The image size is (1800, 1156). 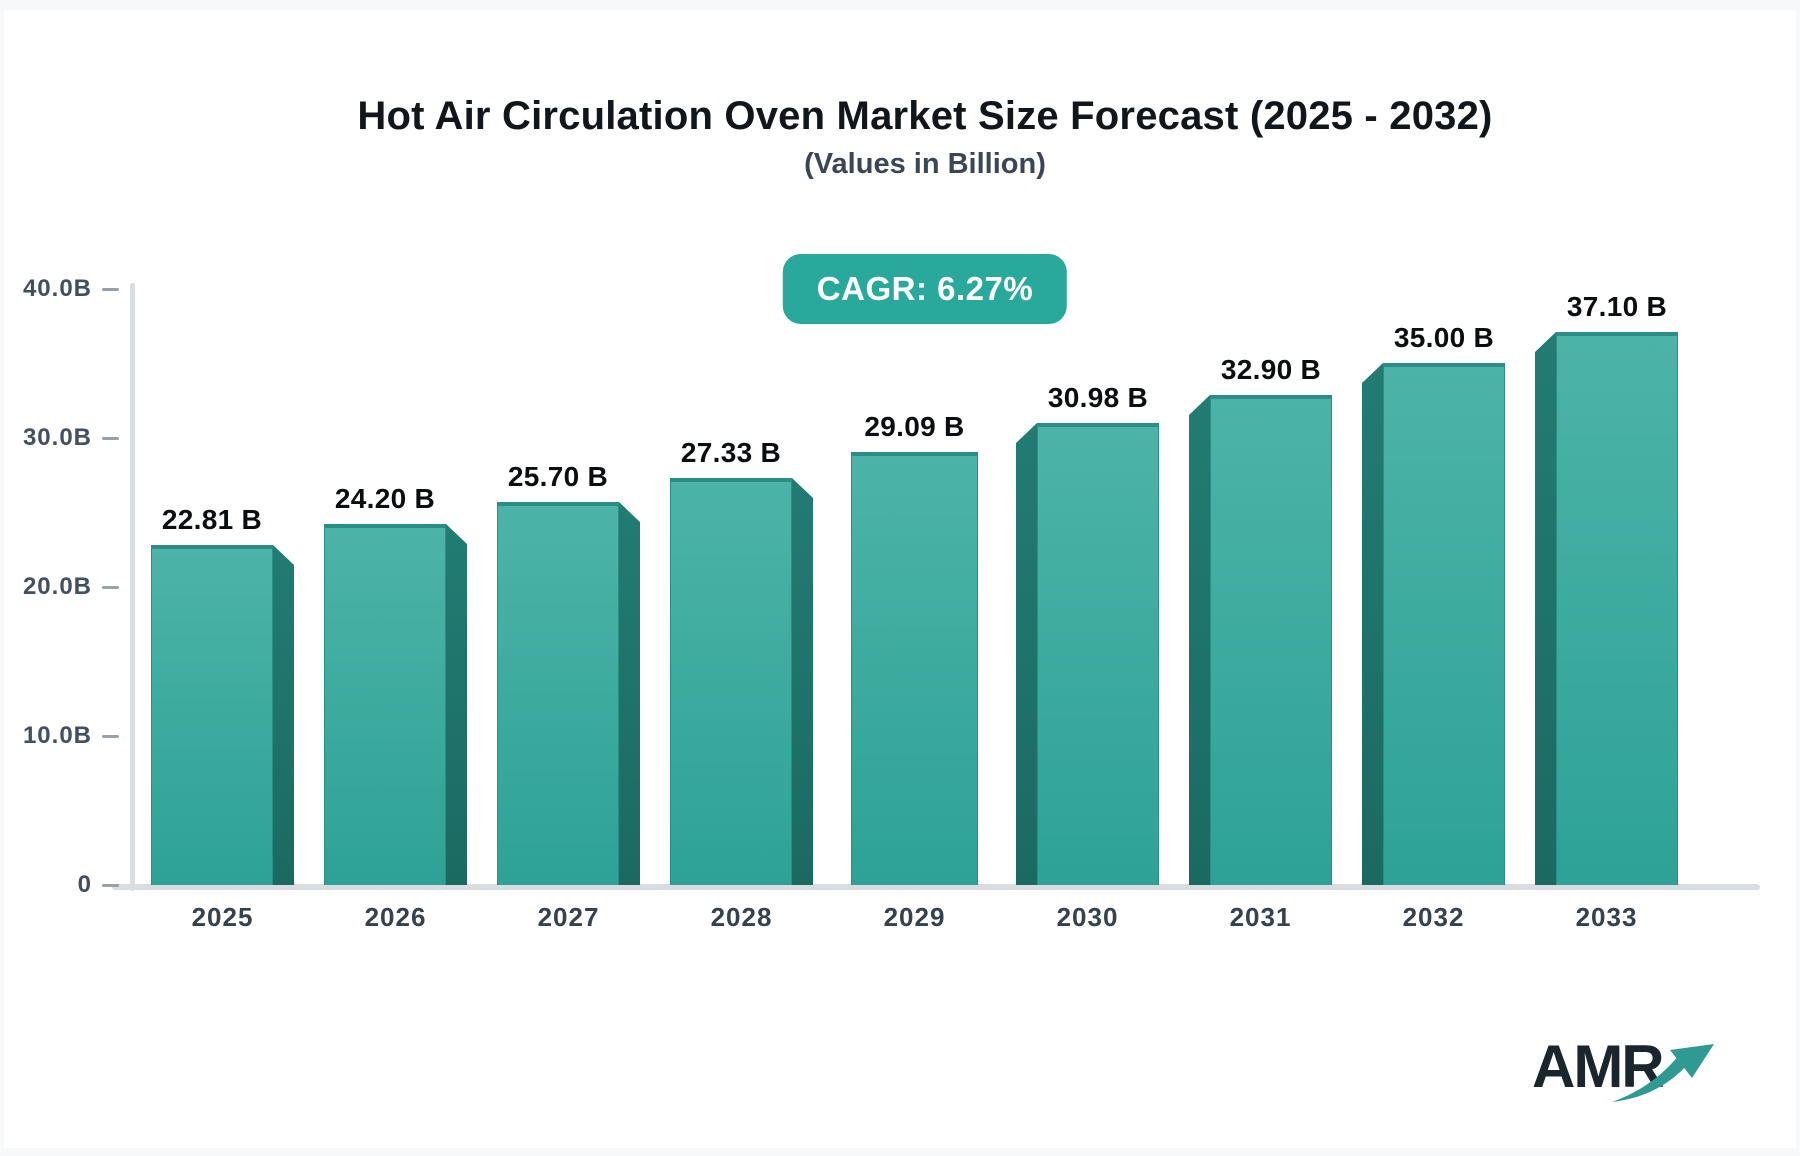 I want to click on y-axis-label-20.0B: 20.0B, so click(x=57, y=586).